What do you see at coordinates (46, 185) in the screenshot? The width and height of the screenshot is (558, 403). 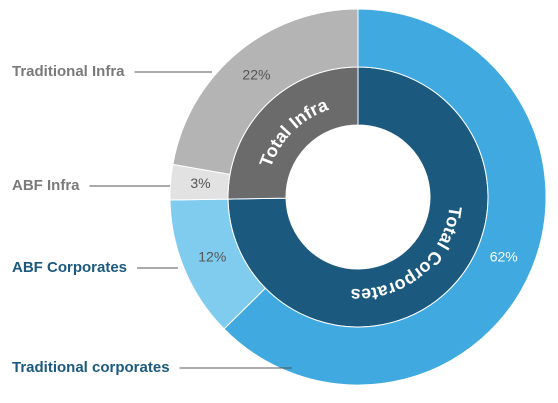 I see `category-label: ABF Infra` at bounding box center [46, 185].